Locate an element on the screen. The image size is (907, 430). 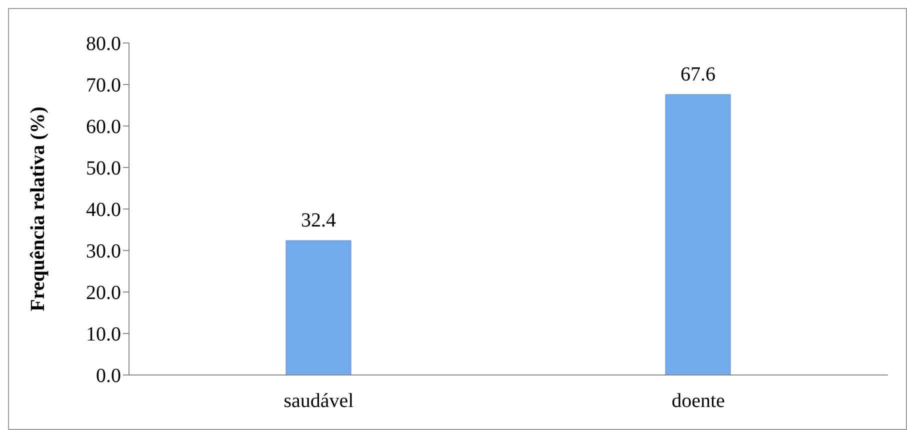
y-tick-label: 70.0 is located at coordinates (103, 85).